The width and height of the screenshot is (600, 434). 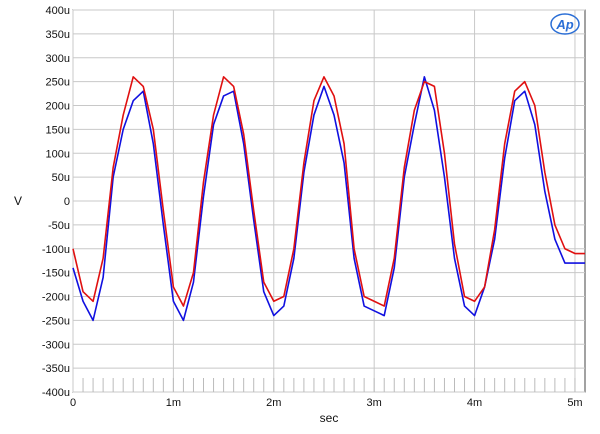 What do you see at coordinates (474, 403) in the screenshot?
I see `x-tick-label: 4m` at bounding box center [474, 403].